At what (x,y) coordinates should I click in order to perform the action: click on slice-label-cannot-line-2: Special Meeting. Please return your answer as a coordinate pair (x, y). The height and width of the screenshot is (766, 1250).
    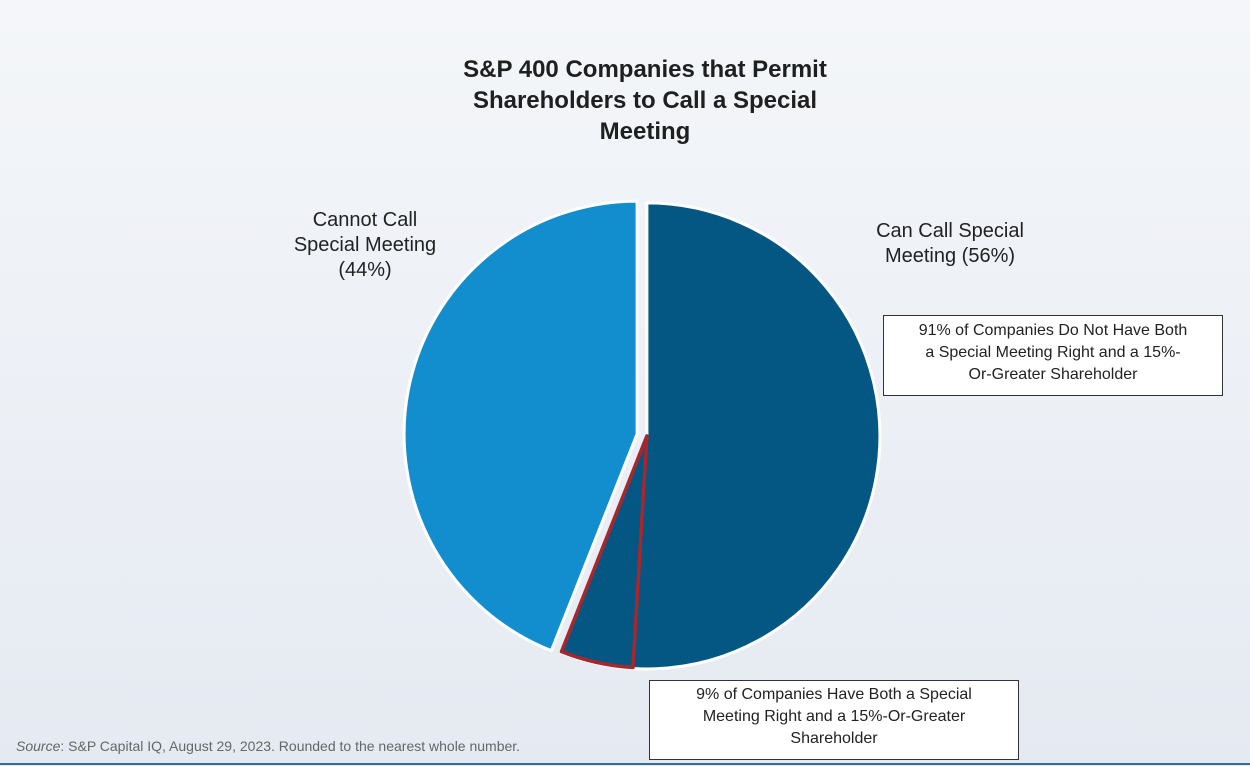
    Looking at the image, I should click on (365, 245).